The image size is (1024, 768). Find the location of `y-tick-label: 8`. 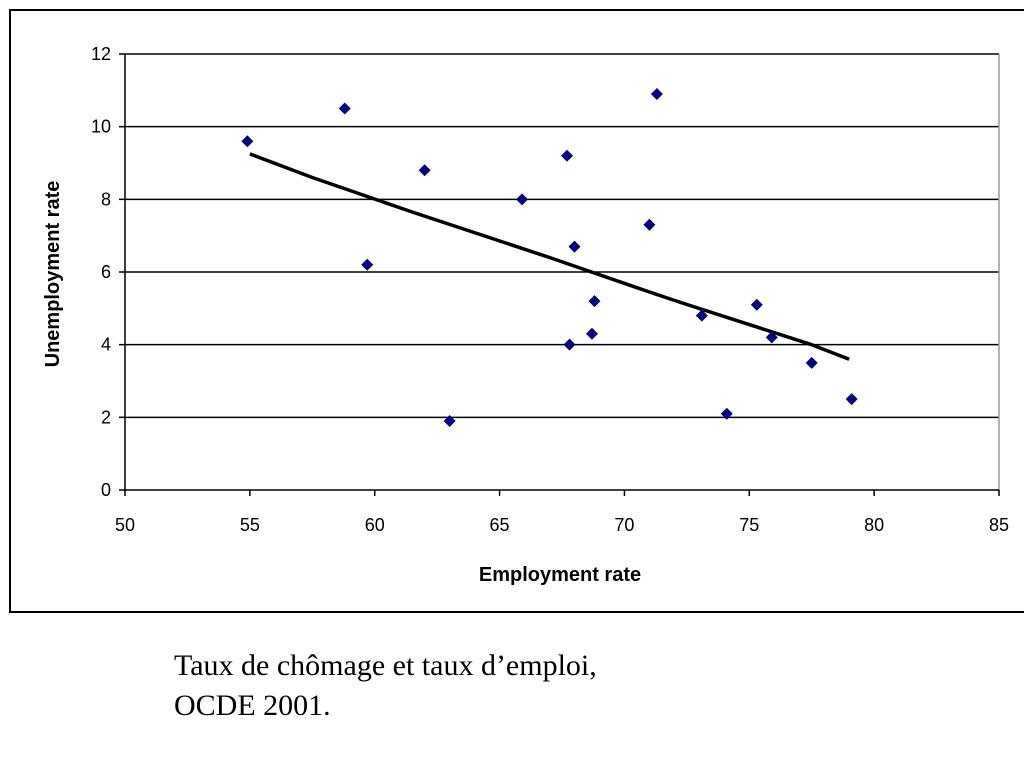

y-tick-label: 8 is located at coordinates (106, 199).